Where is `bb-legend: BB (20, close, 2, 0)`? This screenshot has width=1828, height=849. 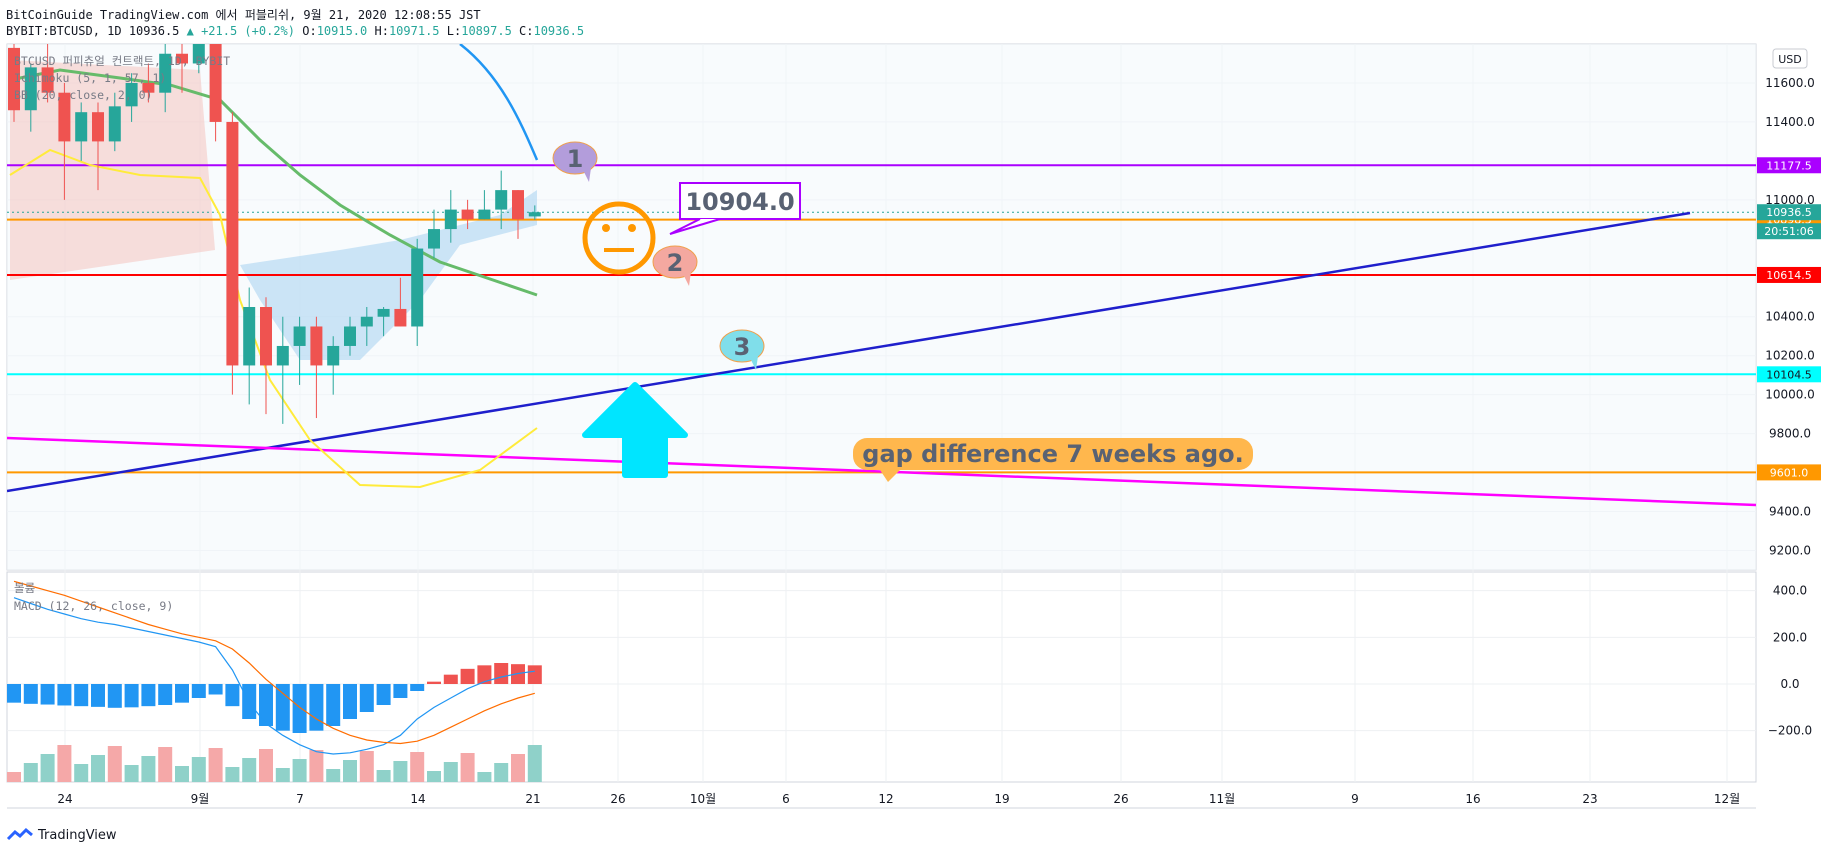
bb-legend: BB (20, close, 2, 0) is located at coordinates (83, 95).